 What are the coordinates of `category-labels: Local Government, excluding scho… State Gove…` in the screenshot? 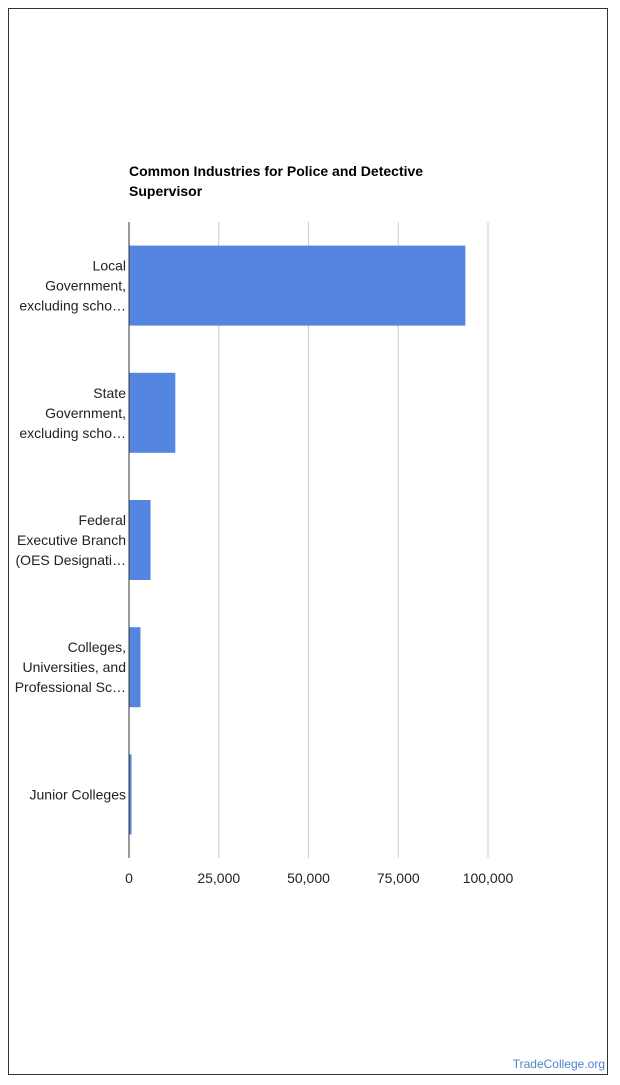 It's located at (70, 530).